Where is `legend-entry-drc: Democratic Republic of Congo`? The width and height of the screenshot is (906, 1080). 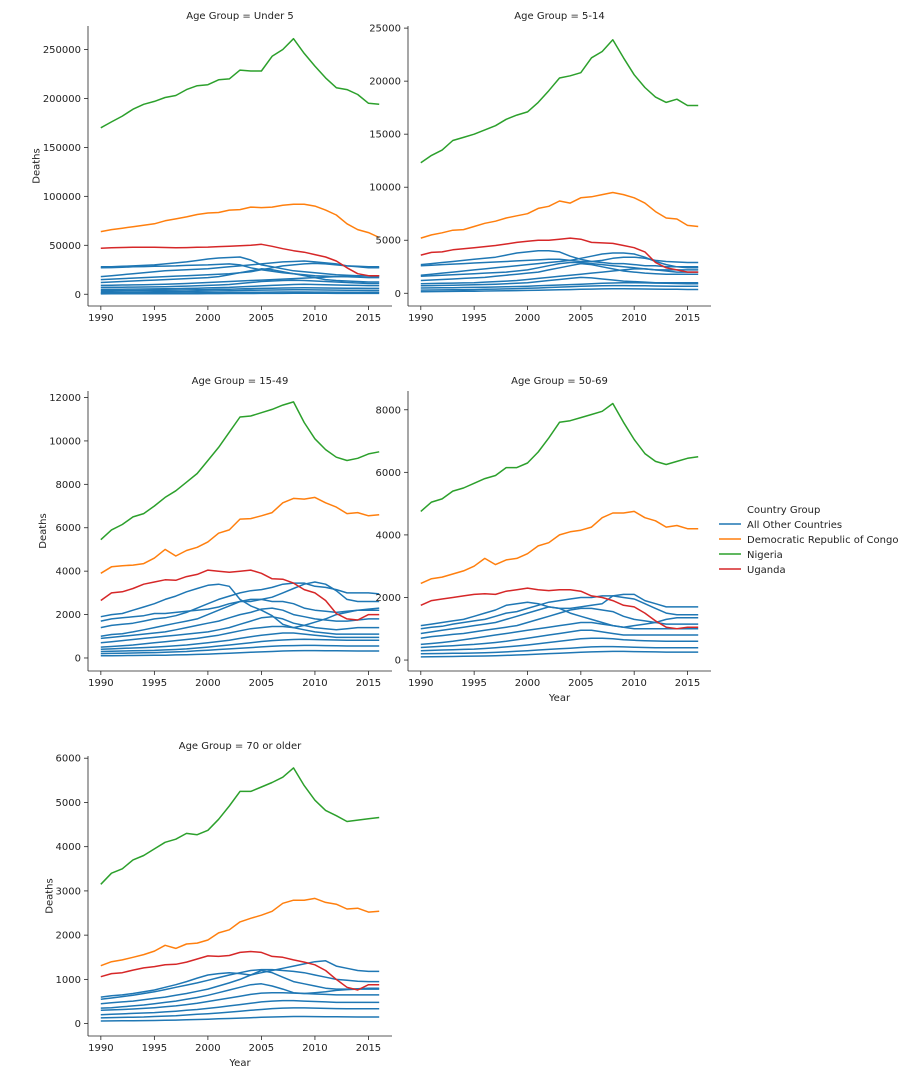 legend-entry-drc: Democratic Republic of Congo is located at coordinates (808, 540).